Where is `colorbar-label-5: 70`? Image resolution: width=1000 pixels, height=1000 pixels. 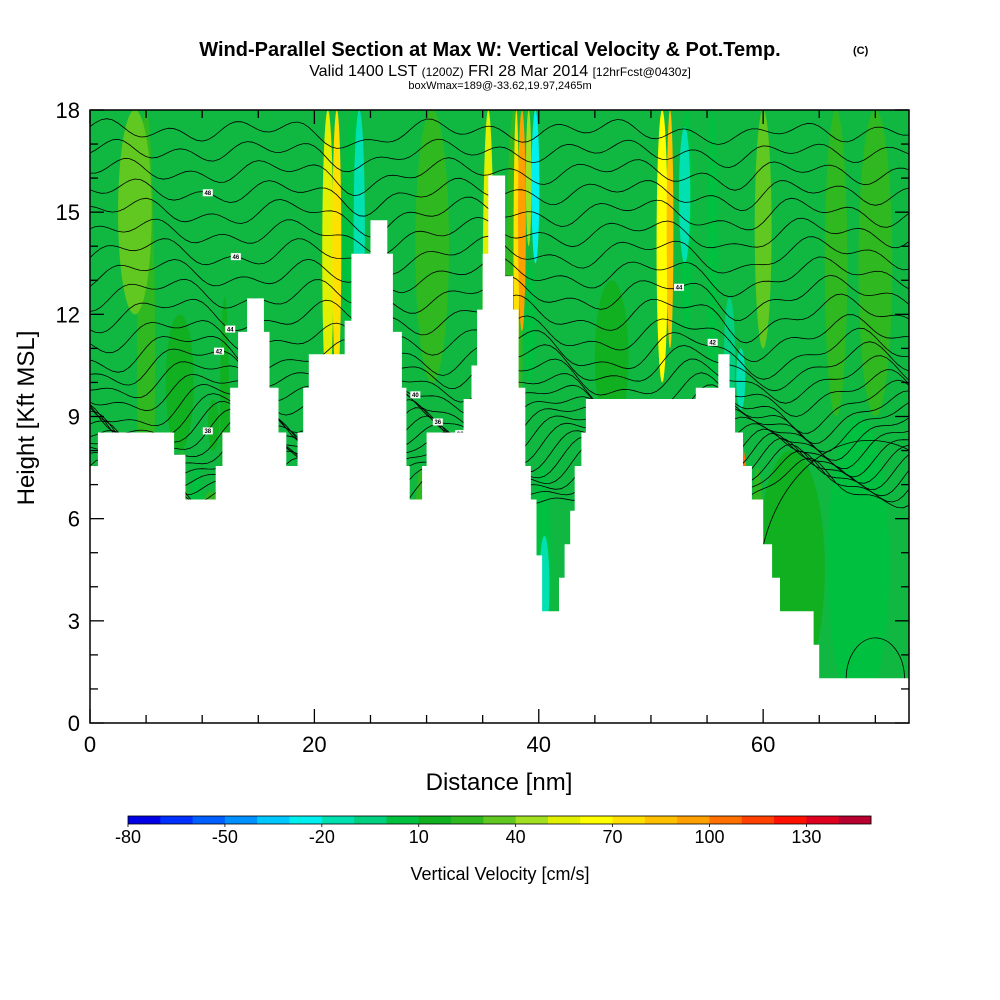
colorbar-label-5: 70 is located at coordinates (613, 837).